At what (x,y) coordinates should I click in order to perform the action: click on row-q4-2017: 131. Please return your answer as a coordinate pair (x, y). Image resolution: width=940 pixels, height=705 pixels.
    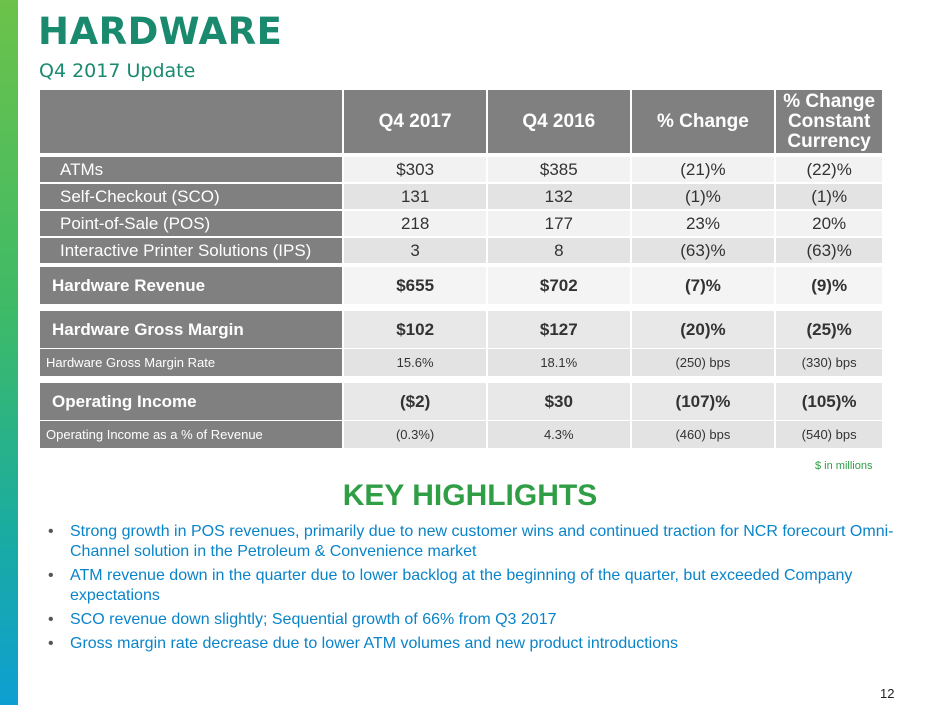
    Looking at the image, I should click on (415, 196).